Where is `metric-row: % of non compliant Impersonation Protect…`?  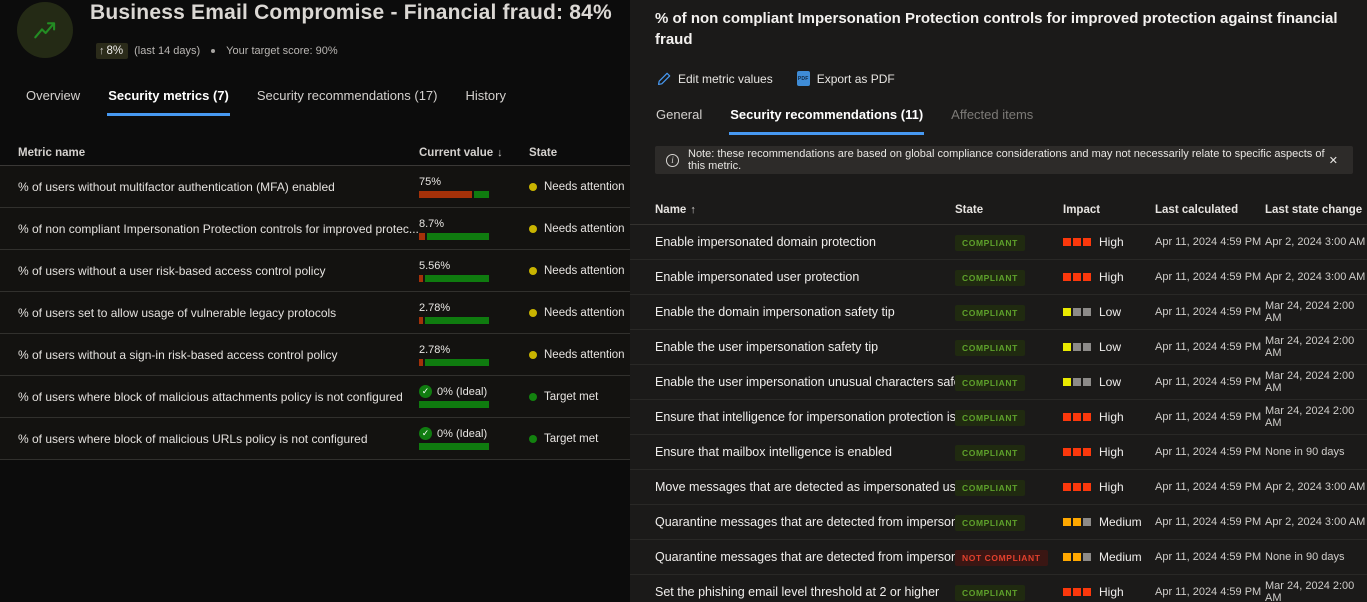
metric-row: % of non compliant Impersonation Protect… is located at coordinates (315, 229).